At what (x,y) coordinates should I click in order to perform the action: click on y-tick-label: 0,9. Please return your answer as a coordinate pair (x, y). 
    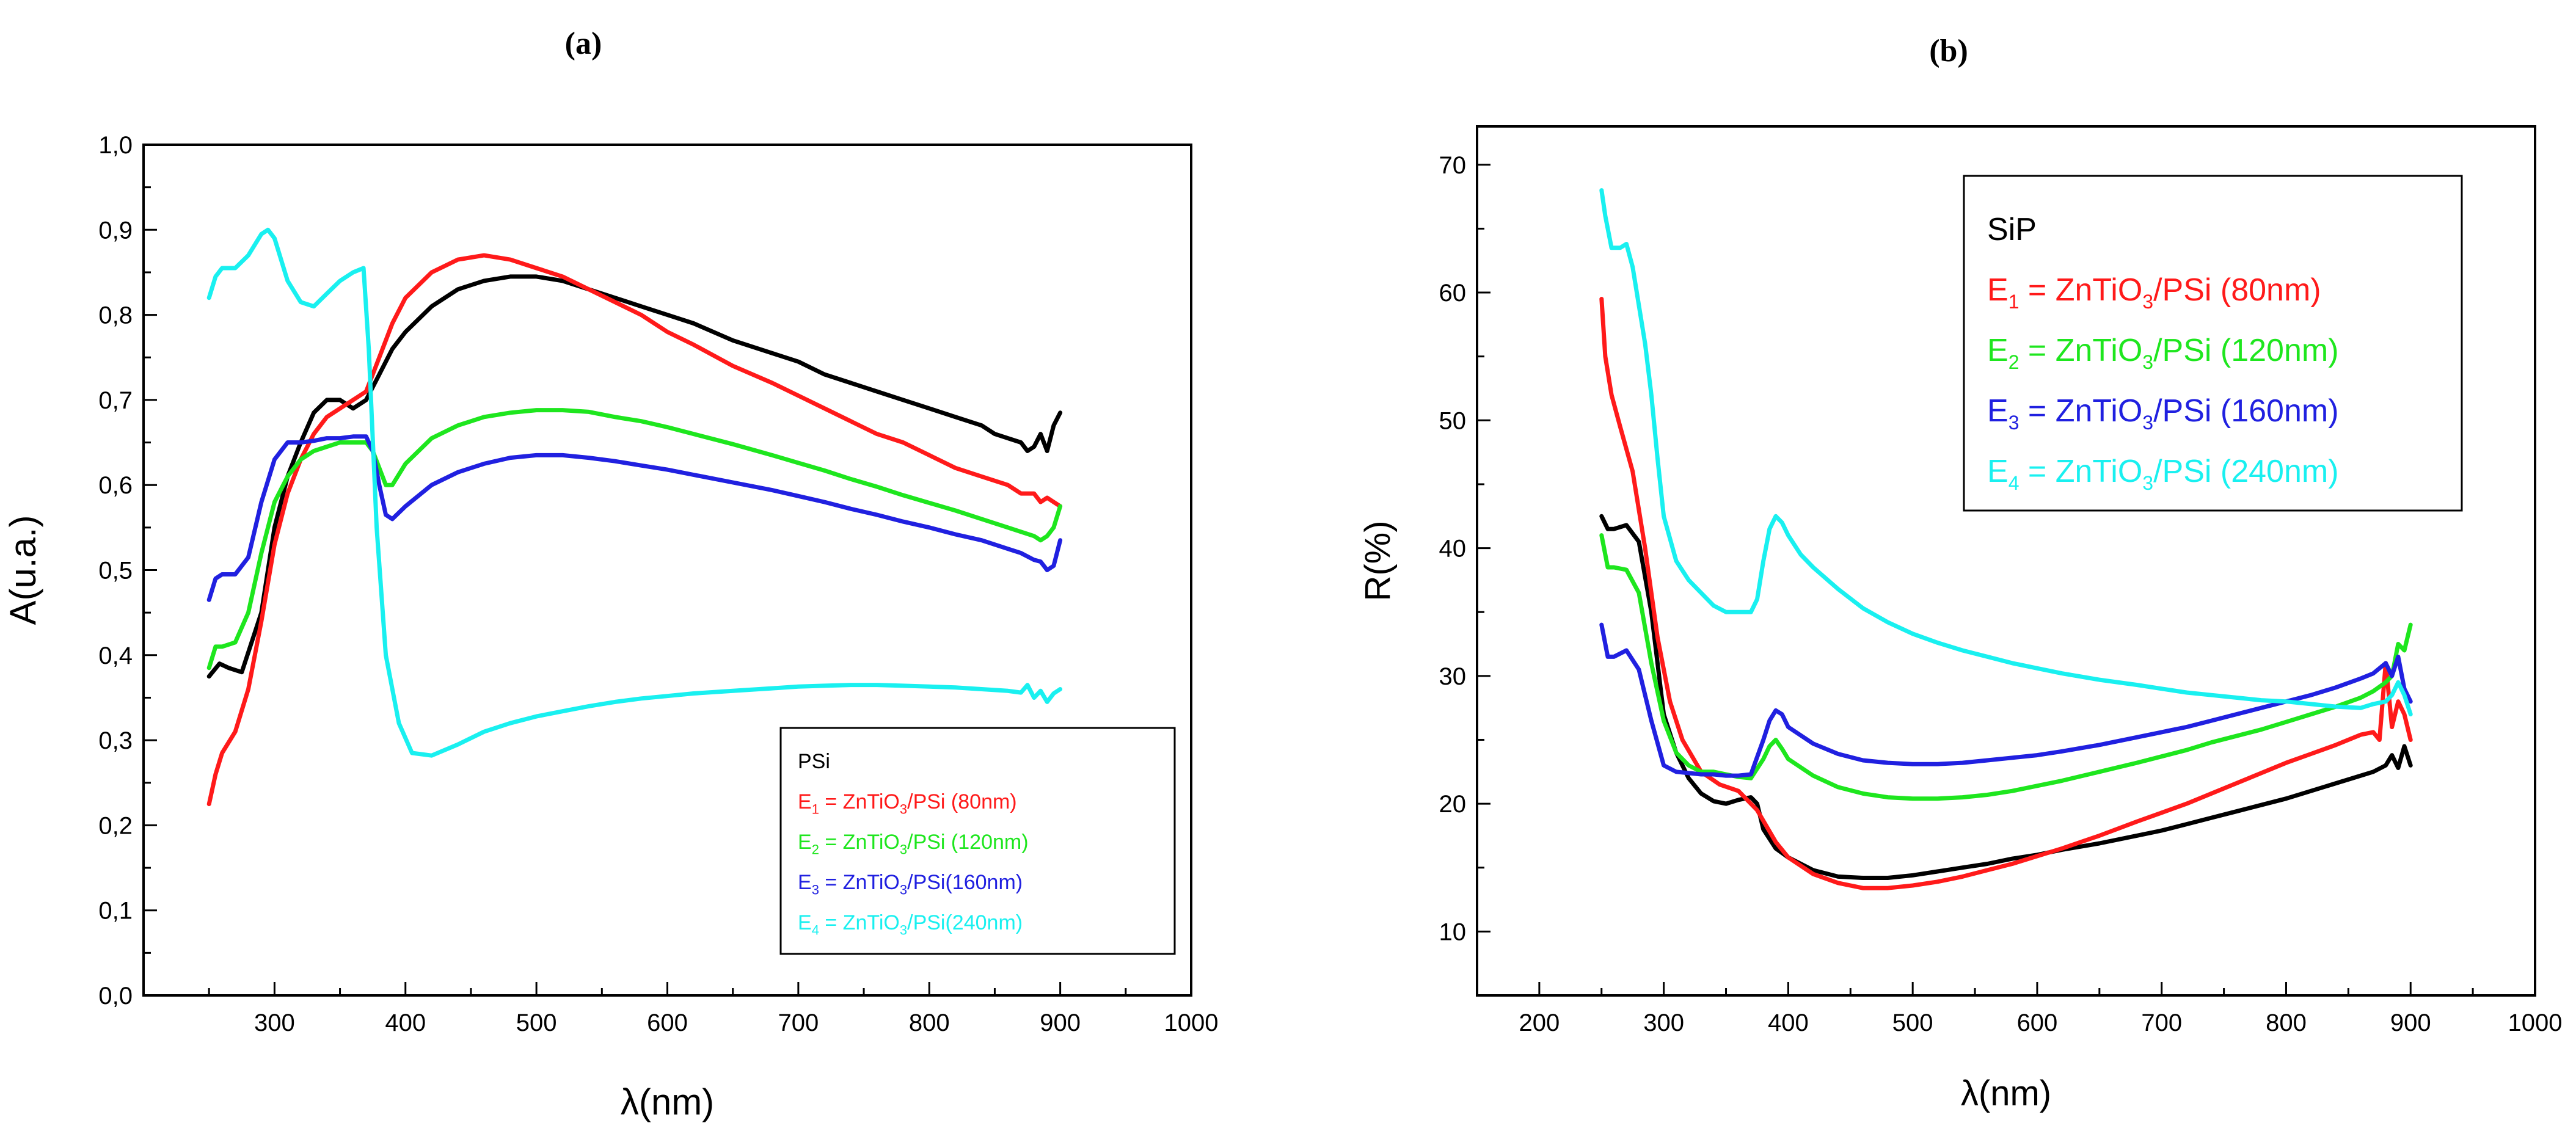
    Looking at the image, I should click on (115, 231).